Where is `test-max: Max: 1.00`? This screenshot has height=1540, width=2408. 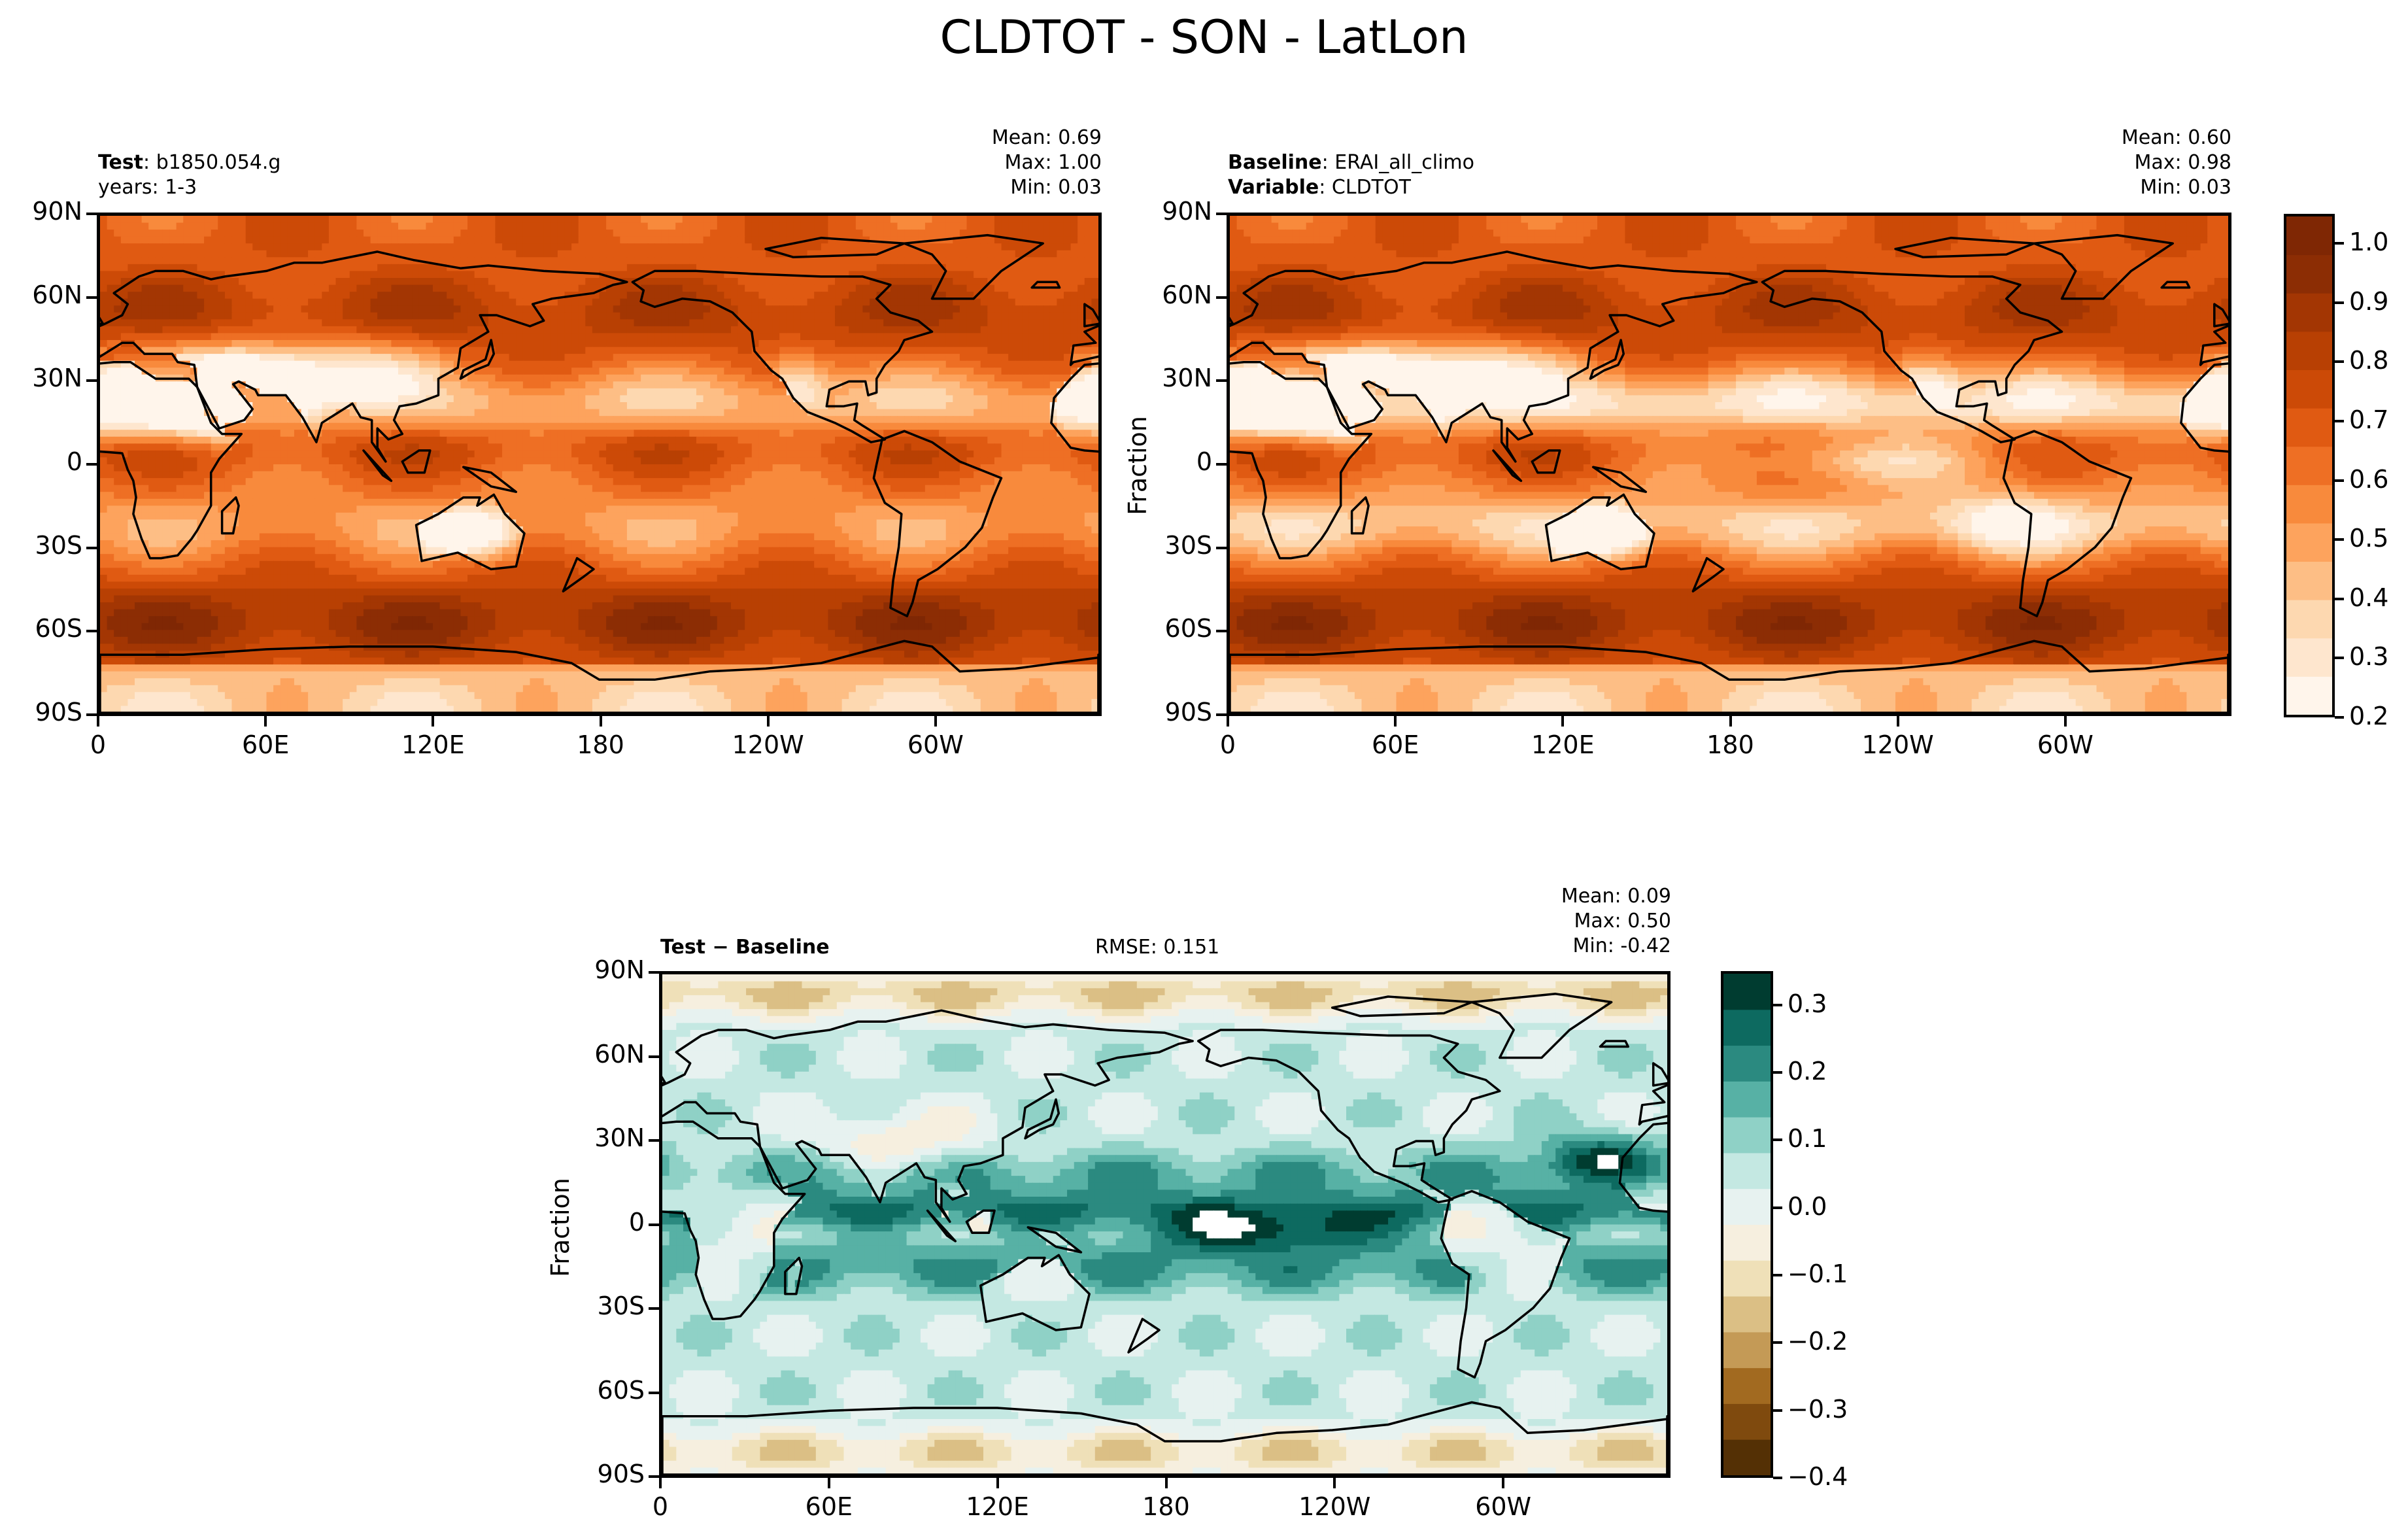
test-max: Max: 1.00 is located at coordinates (1047, 162).